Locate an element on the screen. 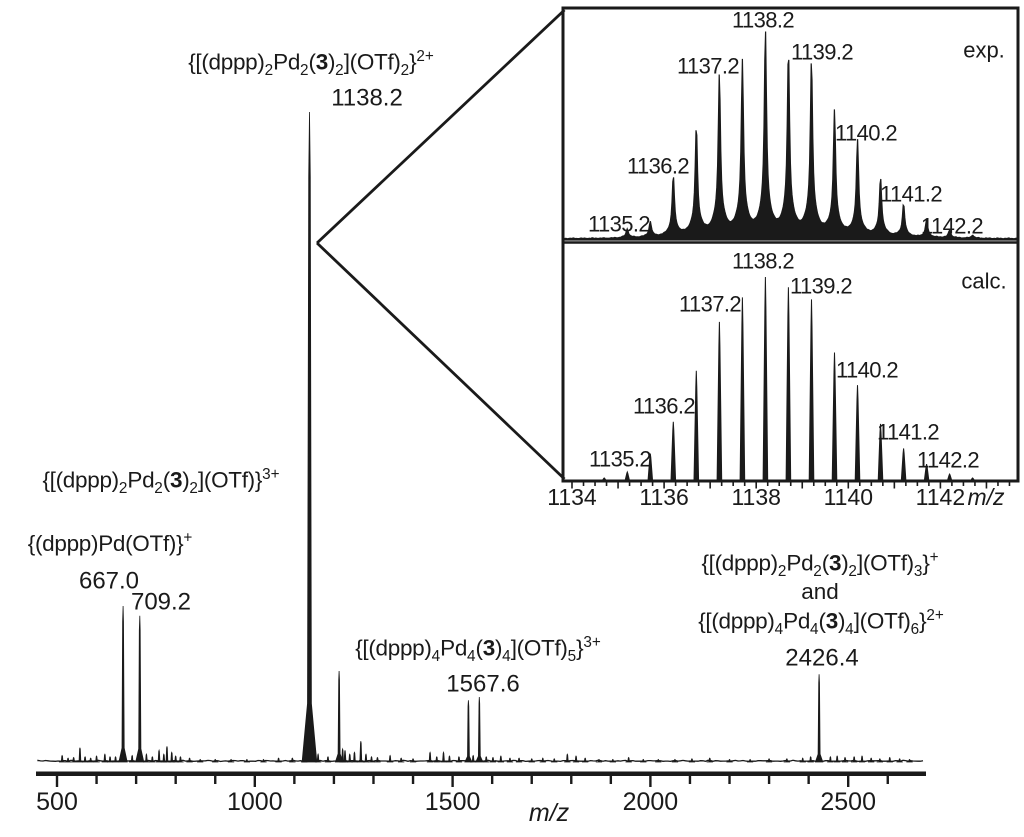  main-axis-unit-label: m/z is located at coordinates (549, 813).